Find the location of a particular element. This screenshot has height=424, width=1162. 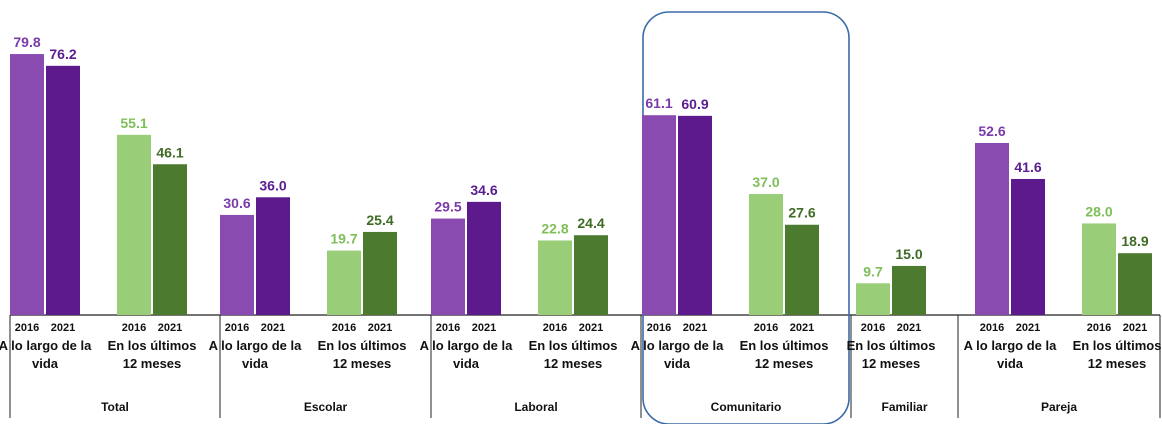

value-label-escolar-lifetime-2016: 30.6 is located at coordinates (236, 203).